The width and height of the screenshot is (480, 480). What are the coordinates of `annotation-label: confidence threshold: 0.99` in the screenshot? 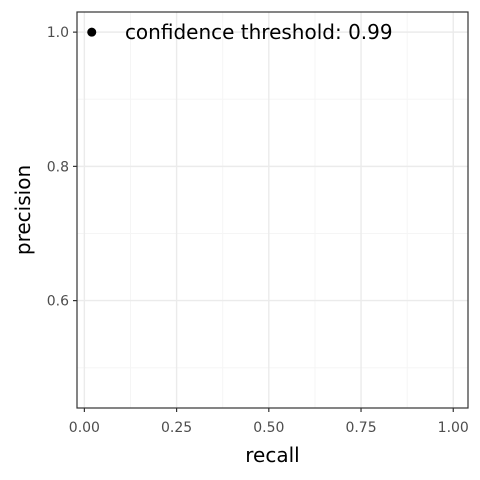 It's located at (259, 32).